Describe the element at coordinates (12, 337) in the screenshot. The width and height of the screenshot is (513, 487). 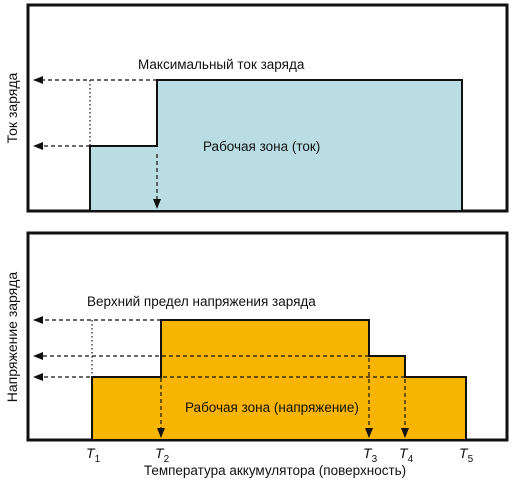
I see `voltage-axis-label: Напряжение заряда` at that location.